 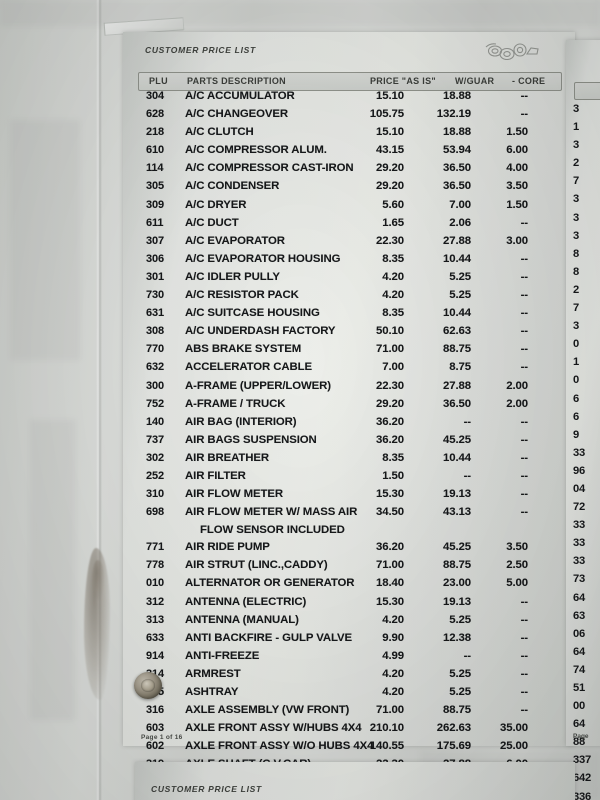 I want to click on cell-plu: 610, so click(x=155, y=150).